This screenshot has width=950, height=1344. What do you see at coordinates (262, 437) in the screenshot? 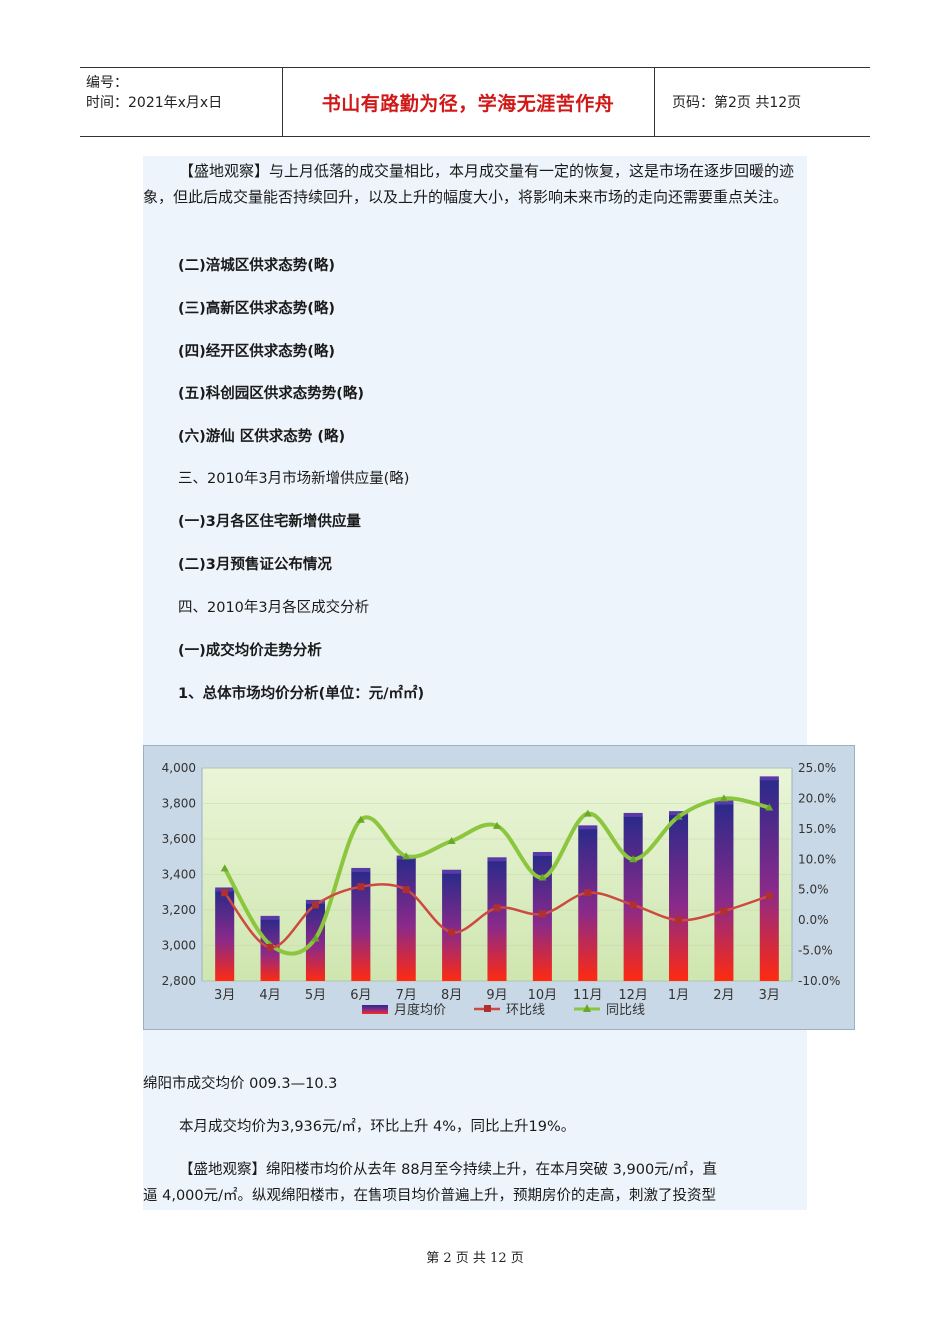
I see `heading-youxian: (六)游仙 区供求态势 (略)` at bounding box center [262, 437].